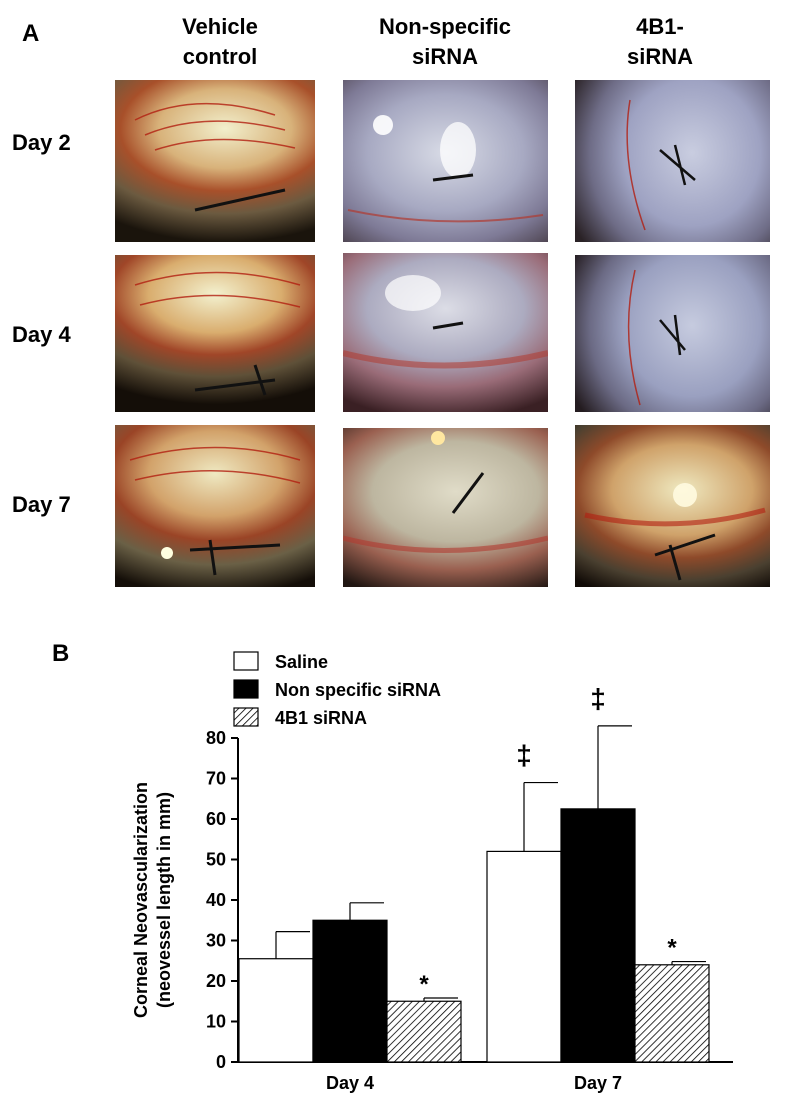 The height and width of the screenshot is (1104, 800). What do you see at coordinates (301, 662) in the screenshot?
I see `legend-label: Saline` at bounding box center [301, 662].